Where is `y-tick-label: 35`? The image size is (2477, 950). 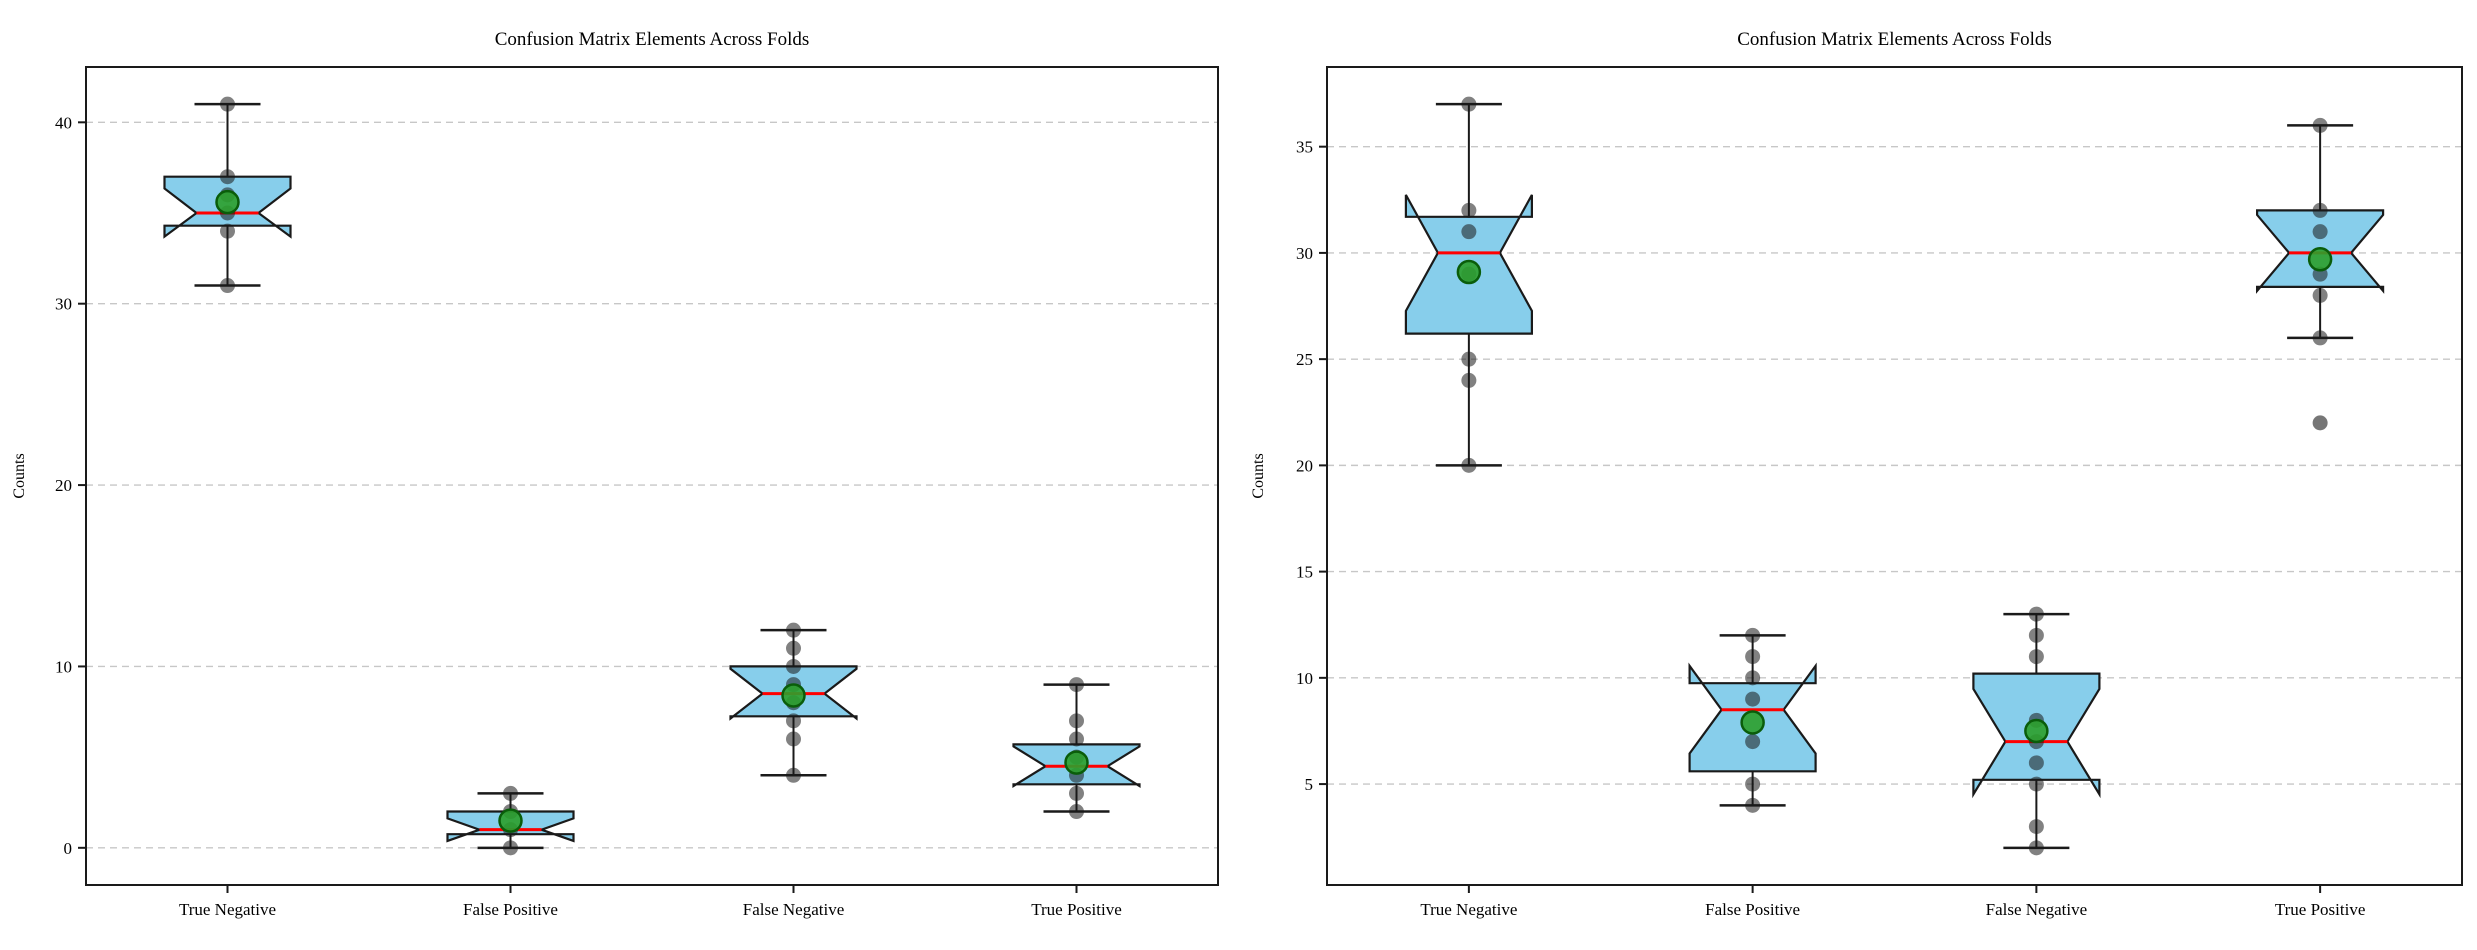
y-tick-label: 35 is located at coordinates (1304, 147).